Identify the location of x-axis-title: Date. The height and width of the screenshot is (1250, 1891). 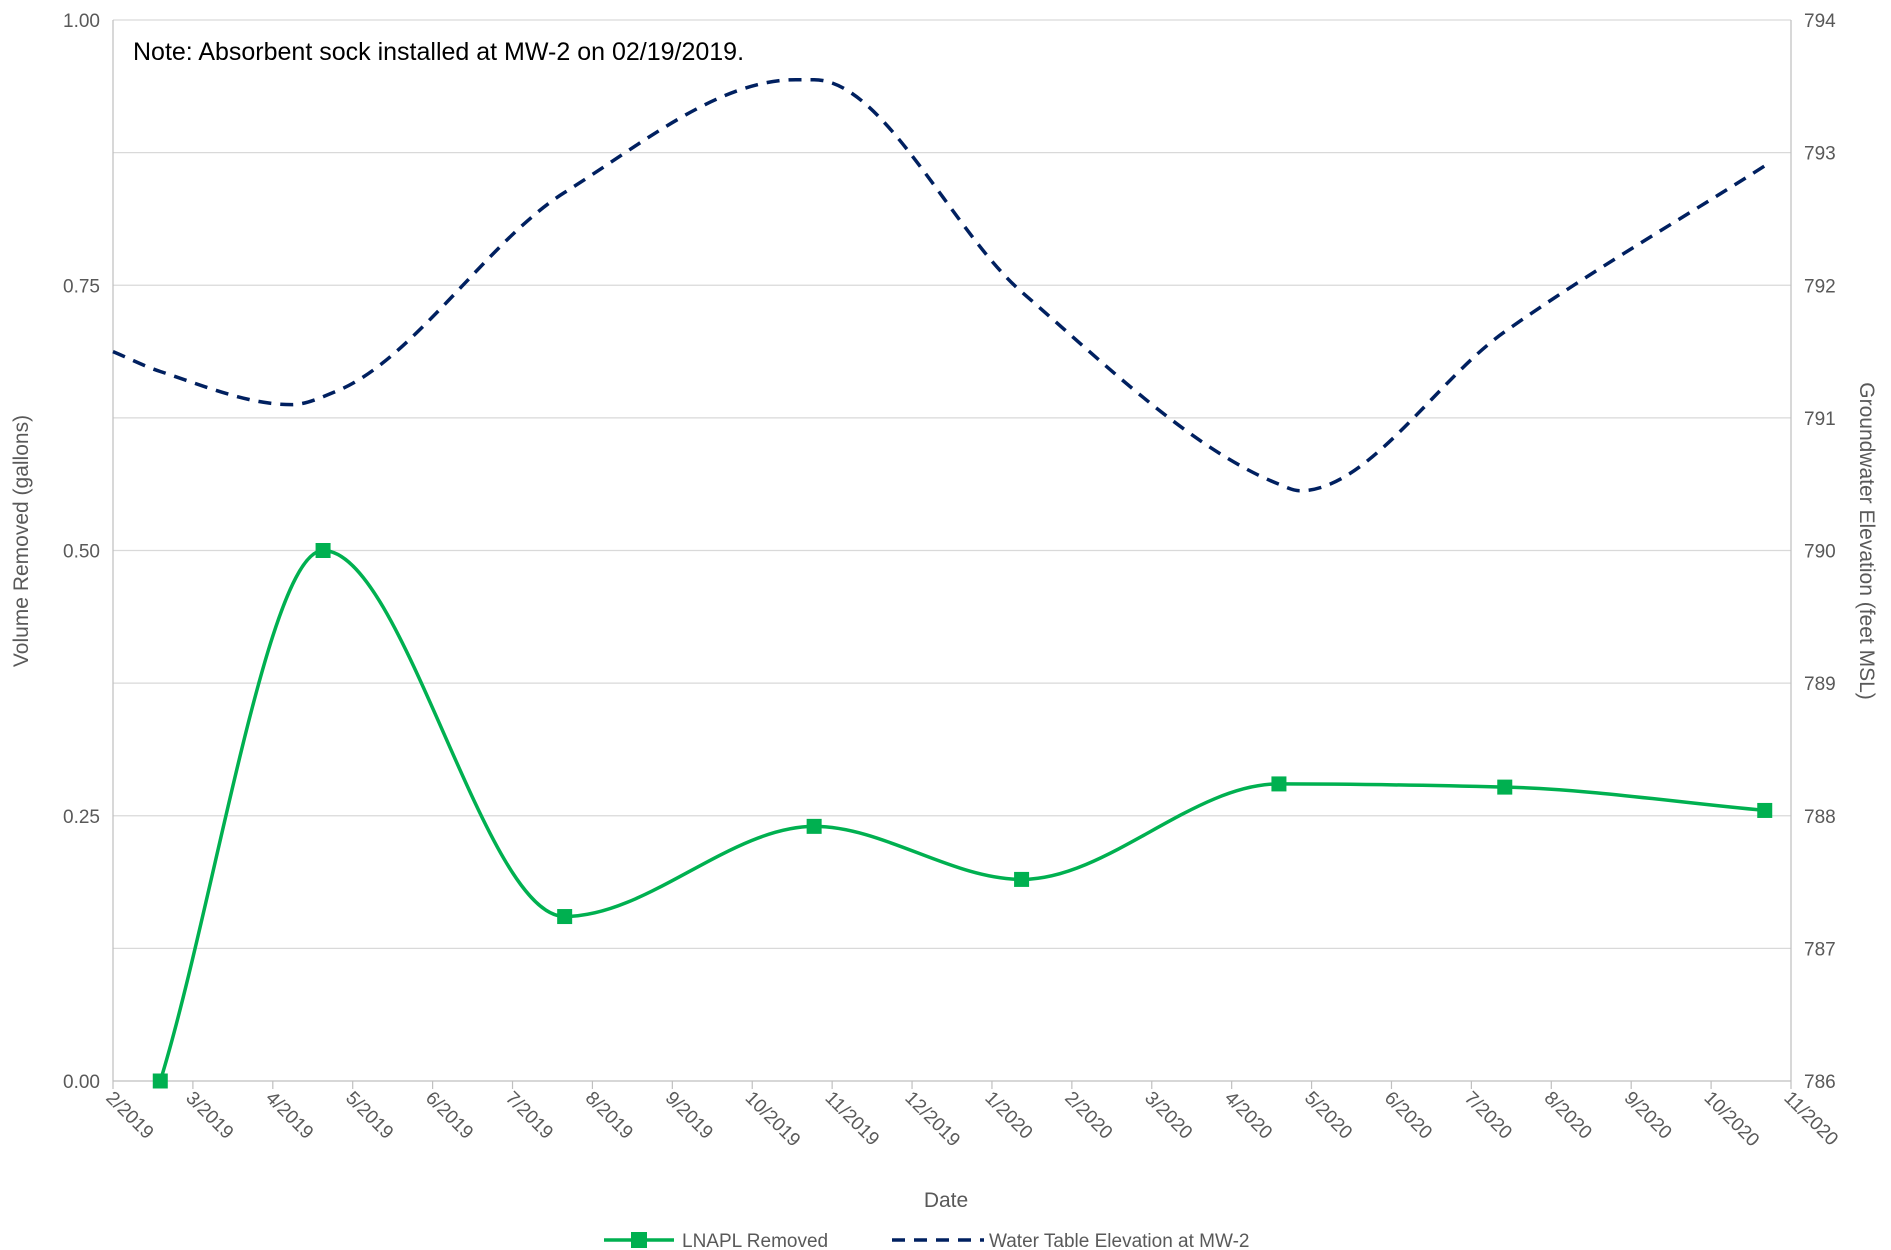
(946, 1200).